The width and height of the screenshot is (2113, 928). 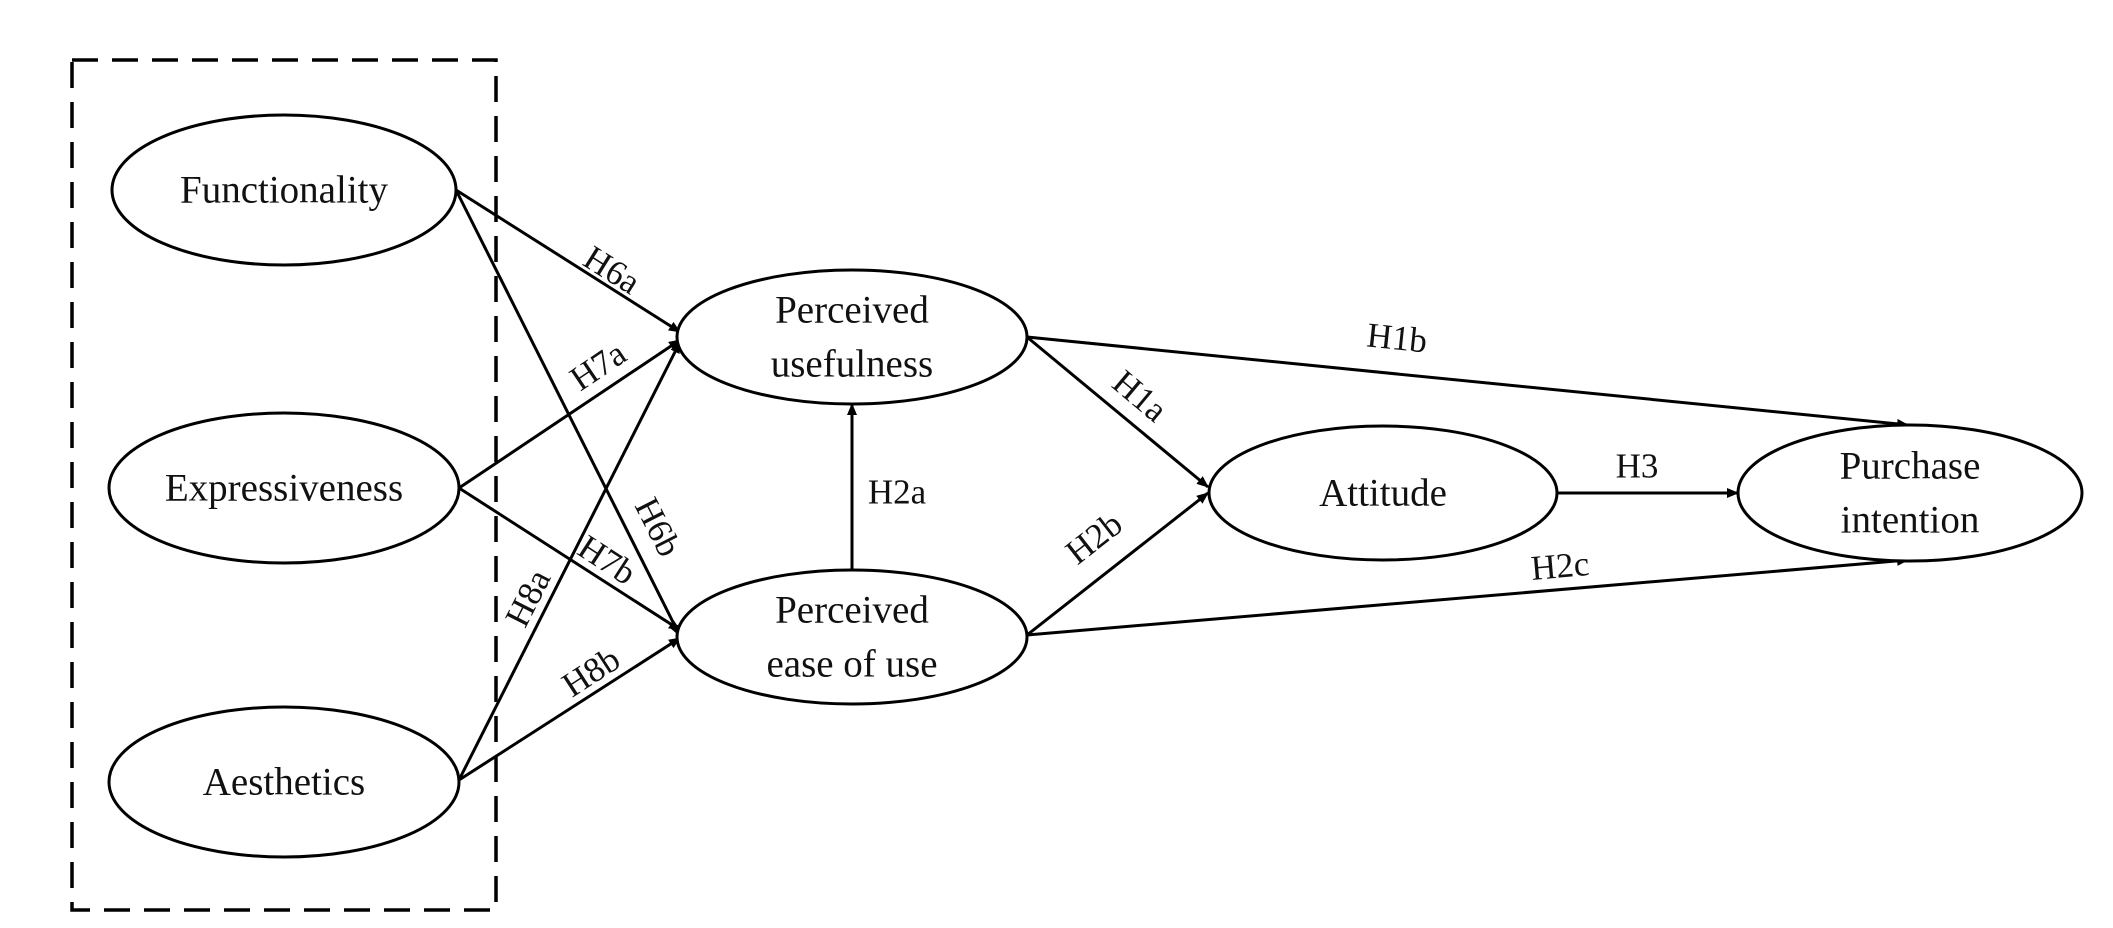 What do you see at coordinates (527, 598) in the screenshot?
I see `label-h8a: H8a` at bounding box center [527, 598].